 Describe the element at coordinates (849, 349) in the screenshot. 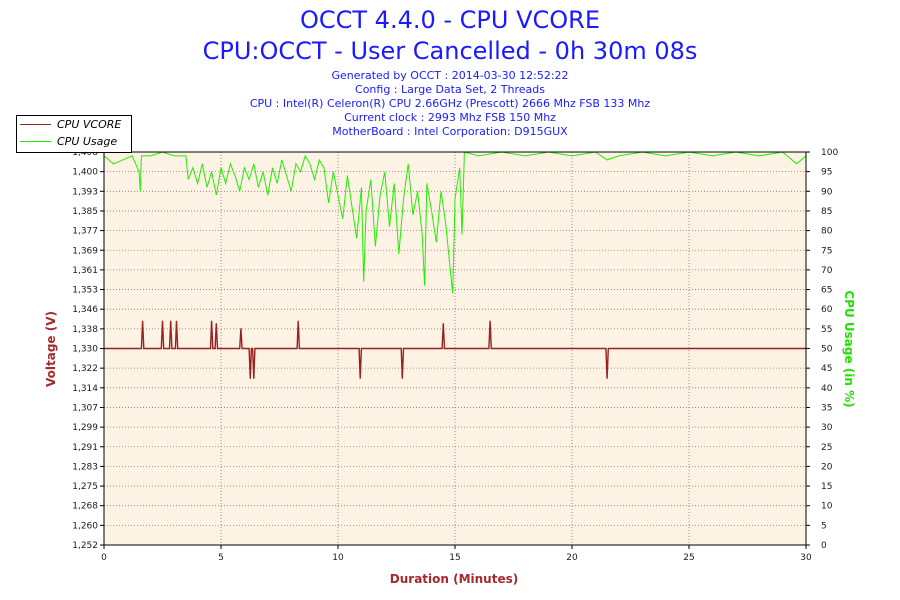

I see `y-axis-right-title: CPU Usage (in %)` at that location.